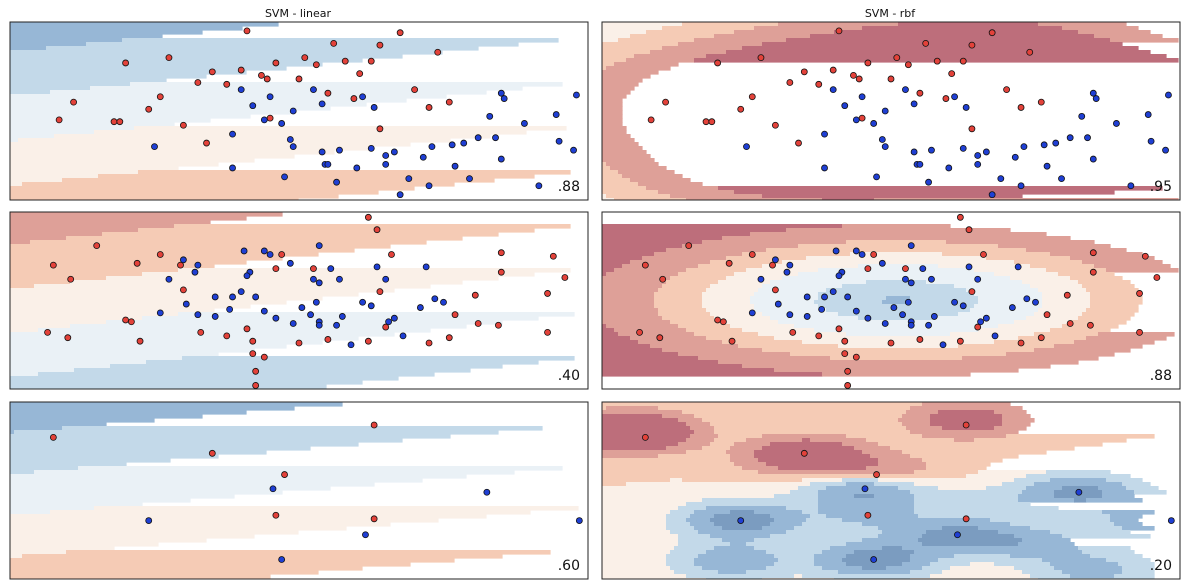 The width and height of the screenshot is (1190, 586). What do you see at coordinates (890, 13) in the screenshot?
I see `column-title-rbf: SVM - rbf` at bounding box center [890, 13].